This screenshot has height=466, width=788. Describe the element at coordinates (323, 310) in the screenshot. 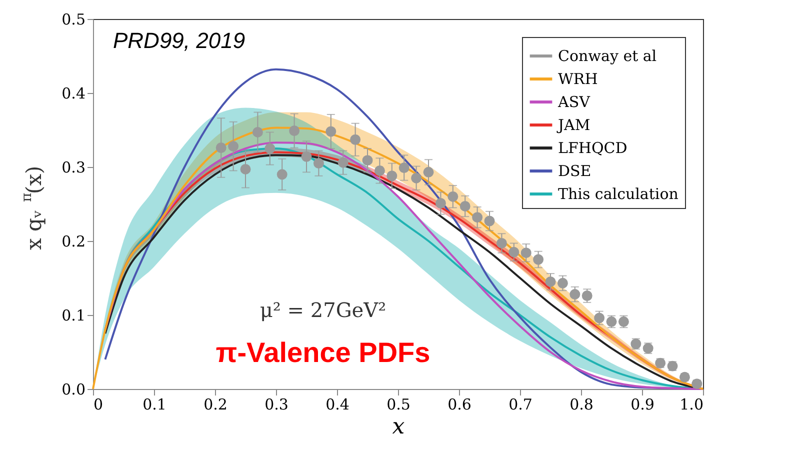

I see `annotation: μ² = 27GeV²` at that location.